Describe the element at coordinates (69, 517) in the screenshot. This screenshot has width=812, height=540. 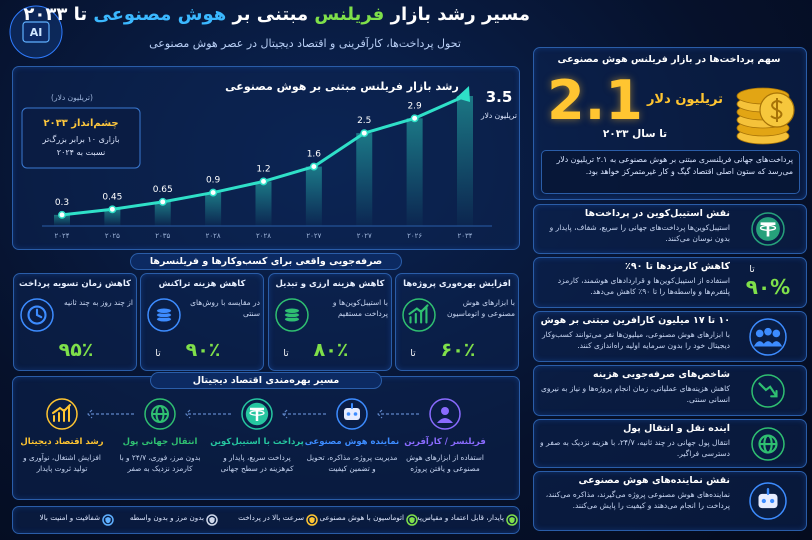
I see `footer-item: شفافیت و امنیت بالا` at that location.